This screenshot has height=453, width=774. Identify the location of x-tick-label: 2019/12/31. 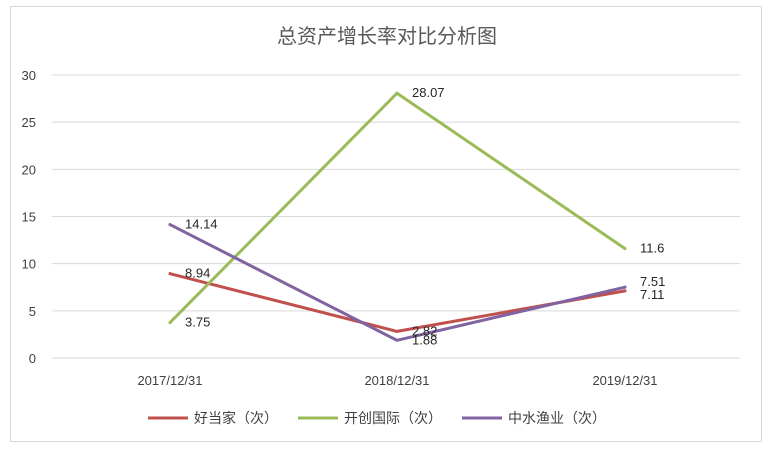
(624, 380).